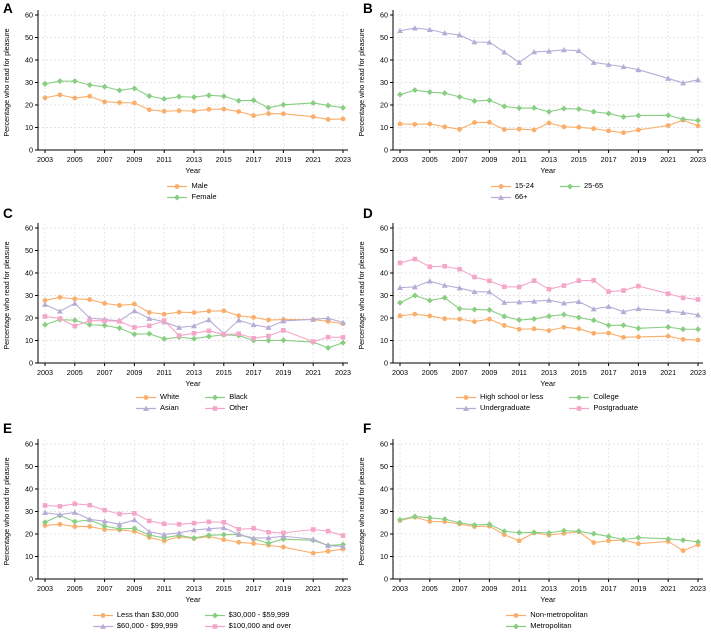 The width and height of the screenshot is (711, 642). Describe the element at coordinates (163, 372) in the screenshot. I see `x-tick-label: 2011` at that location.